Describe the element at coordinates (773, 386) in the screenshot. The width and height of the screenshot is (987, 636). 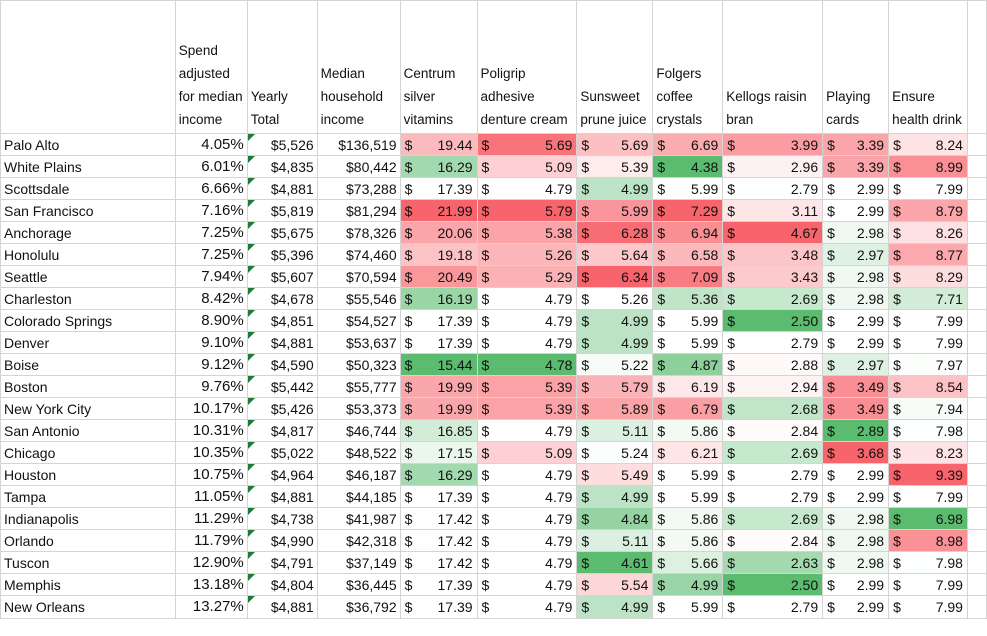
I see `cell-kellogs: $2.94` at that location.